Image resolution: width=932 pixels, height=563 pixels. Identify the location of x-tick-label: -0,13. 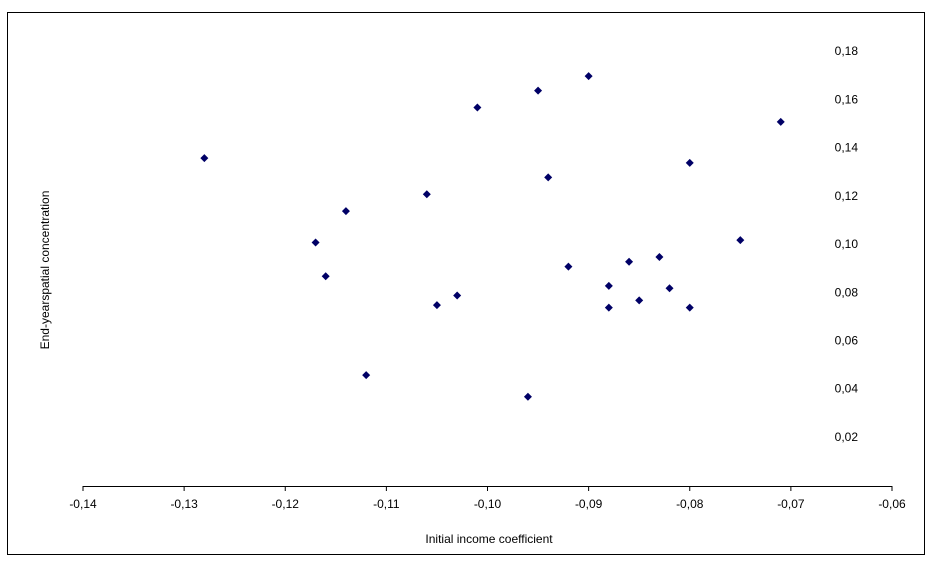
(184, 504).